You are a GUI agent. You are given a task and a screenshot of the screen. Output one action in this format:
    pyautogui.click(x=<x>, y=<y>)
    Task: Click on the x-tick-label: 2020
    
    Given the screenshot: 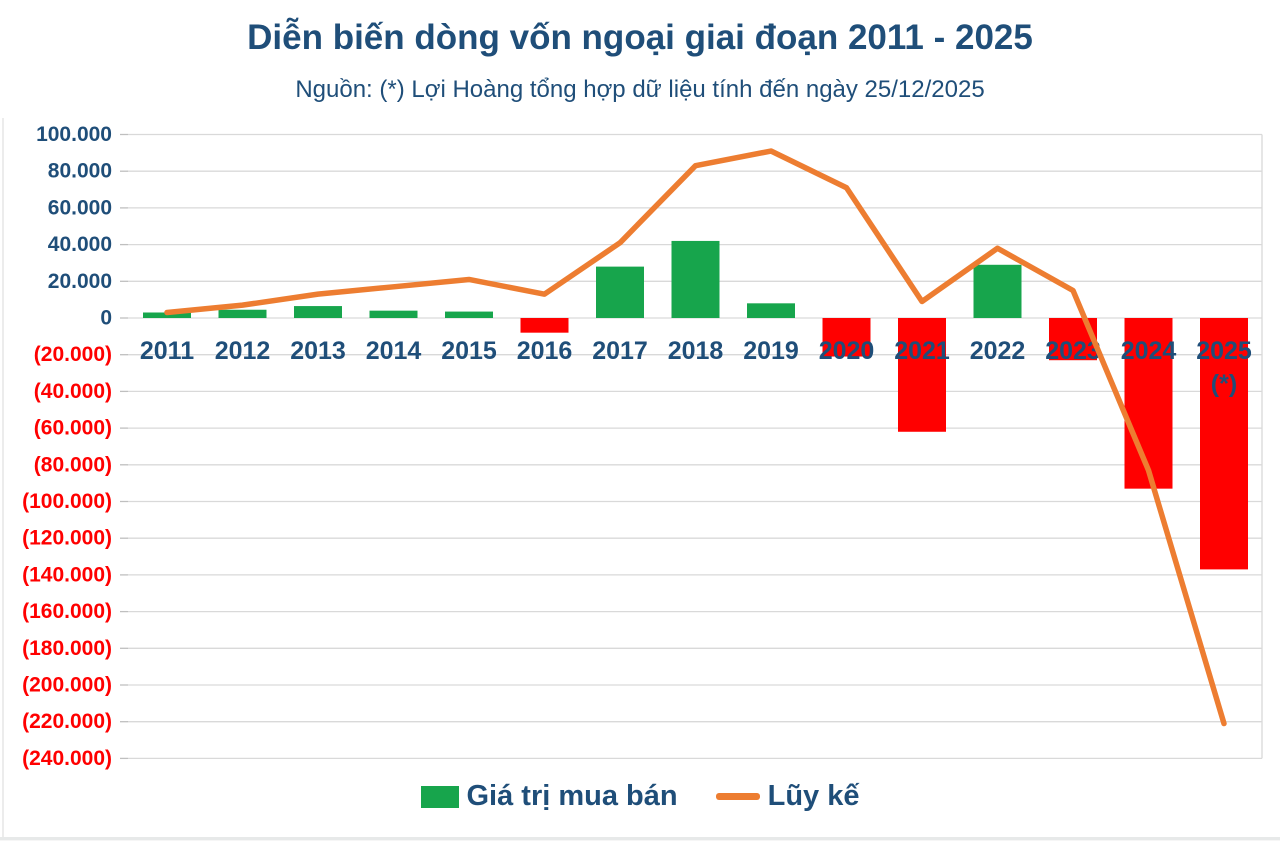 What is the action you would take?
    pyautogui.click(x=847, y=351)
    